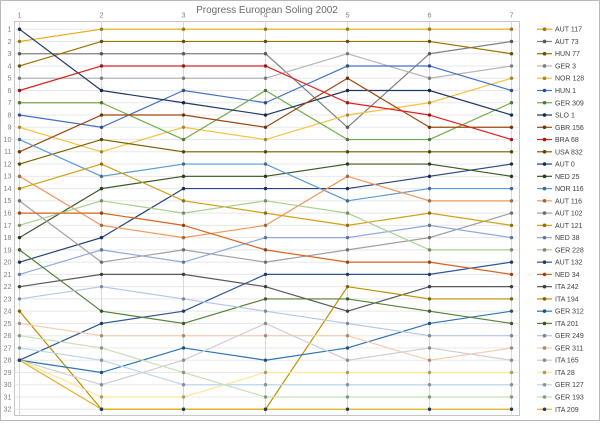  Describe the element at coordinates (569, 385) in the screenshot. I see `legend-item-label: GER 127` at that location.